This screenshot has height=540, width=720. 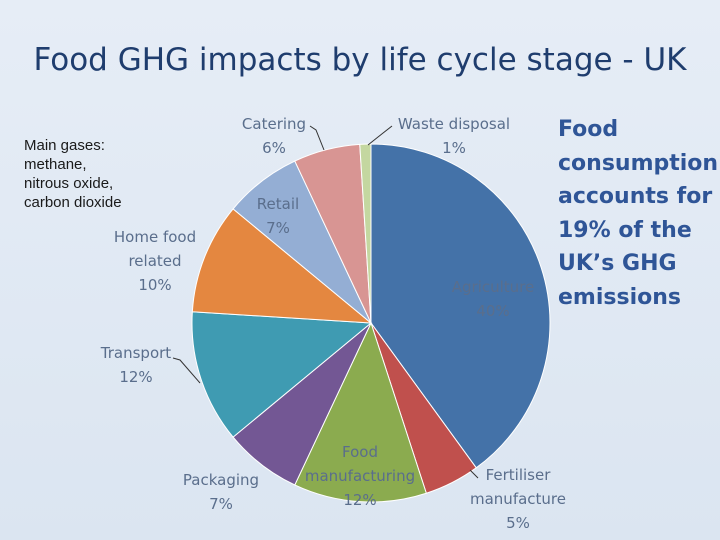 I want to click on slice-label-home-food-related: Home food related 10%, so click(x=155, y=261).